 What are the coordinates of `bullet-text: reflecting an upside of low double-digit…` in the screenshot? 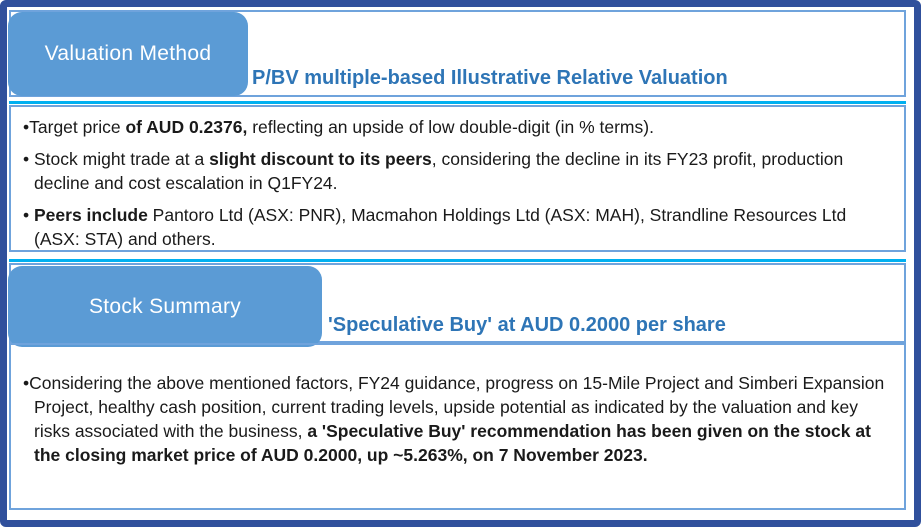 It's located at (450, 127).